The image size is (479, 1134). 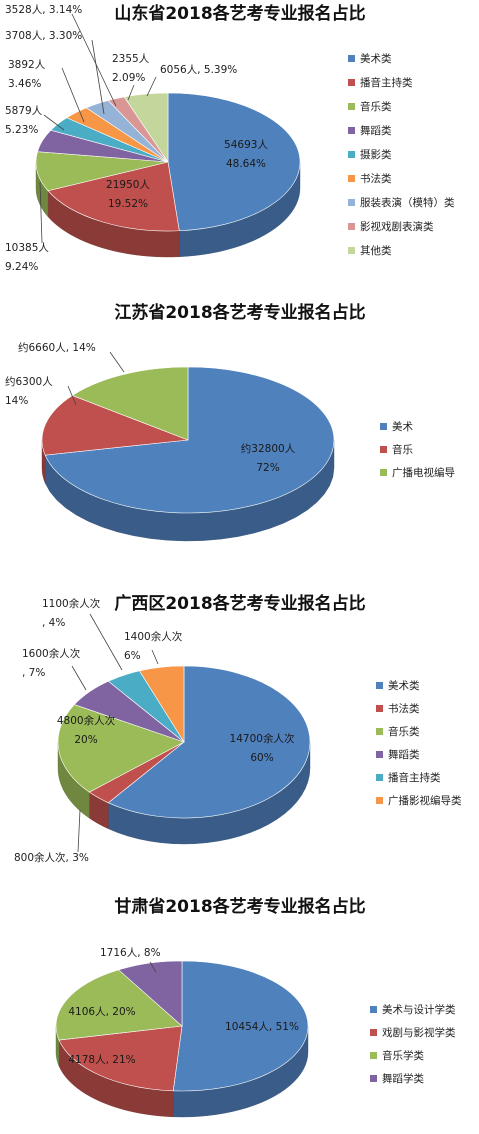 I want to click on data-label-value: 约6300人, so click(x=29, y=381).